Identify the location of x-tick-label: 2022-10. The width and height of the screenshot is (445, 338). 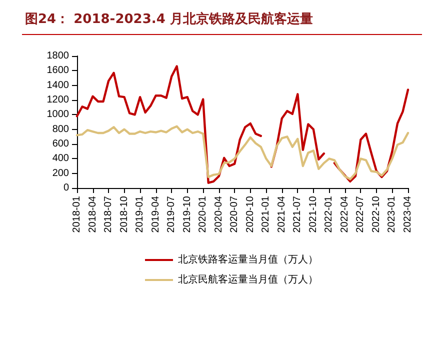
(376, 214).